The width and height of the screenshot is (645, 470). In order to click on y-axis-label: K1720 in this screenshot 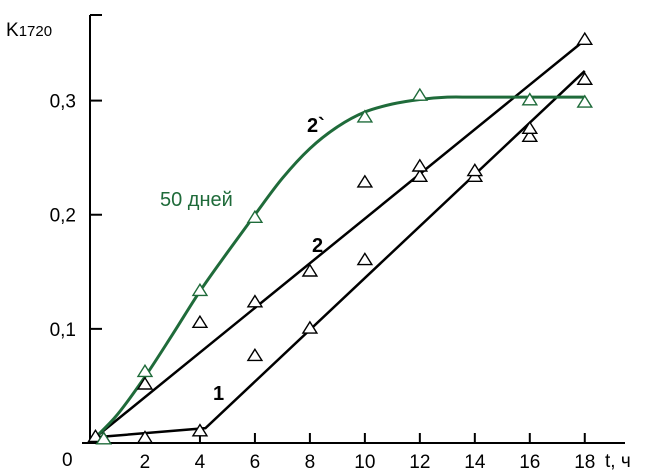, I will do `click(29, 30)`.